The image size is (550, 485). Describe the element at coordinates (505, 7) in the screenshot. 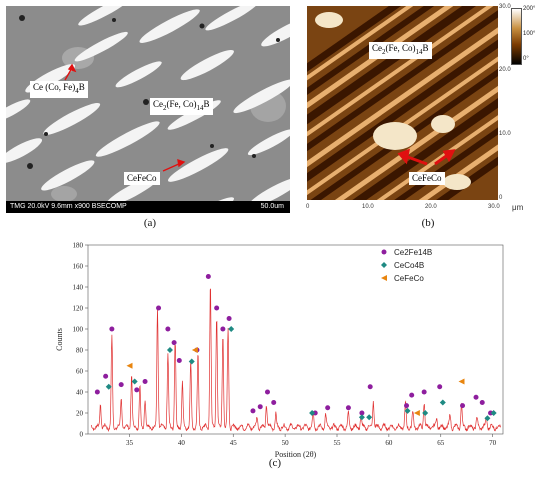

I see `afm-ytick-30: 30.0` at that location.